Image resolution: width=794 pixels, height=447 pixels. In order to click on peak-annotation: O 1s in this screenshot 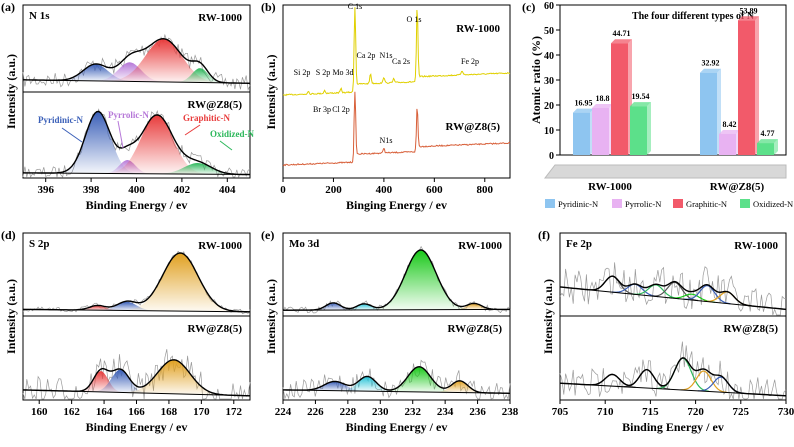, I will do `click(414, 19)`.